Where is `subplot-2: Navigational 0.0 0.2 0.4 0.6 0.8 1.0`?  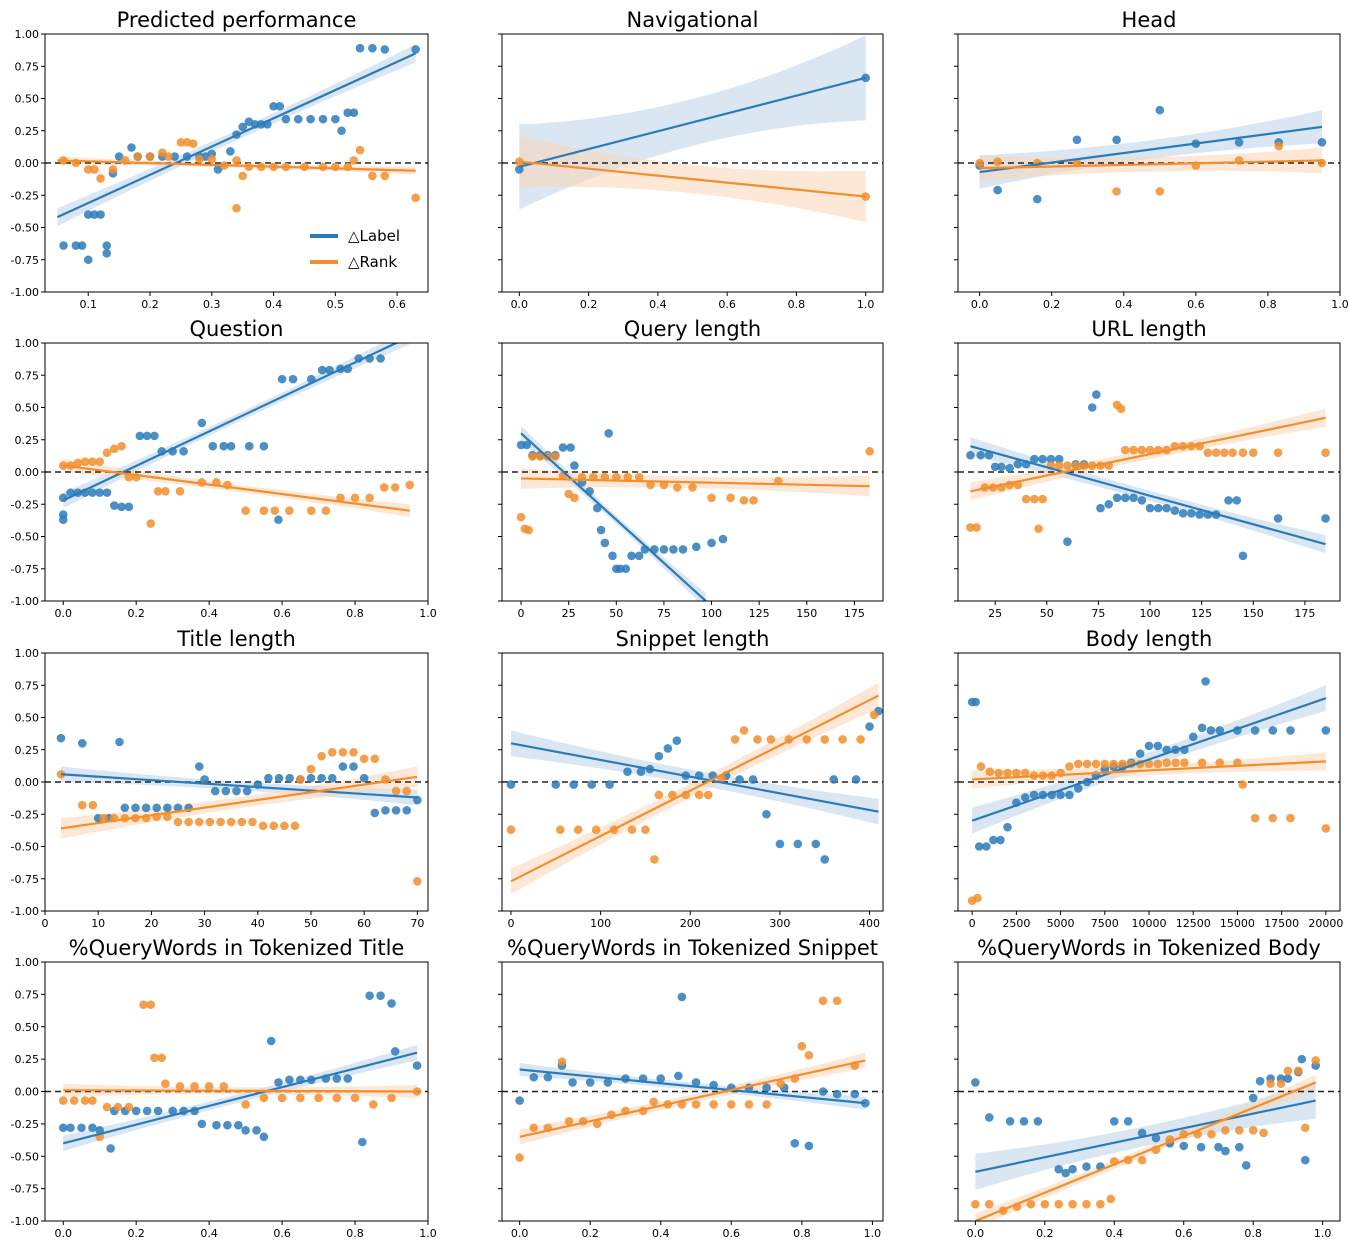
subplot-2: Navigational 0.0 0.2 0.4 0.6 0.8 1.0 is located at coordinates (691, 159).